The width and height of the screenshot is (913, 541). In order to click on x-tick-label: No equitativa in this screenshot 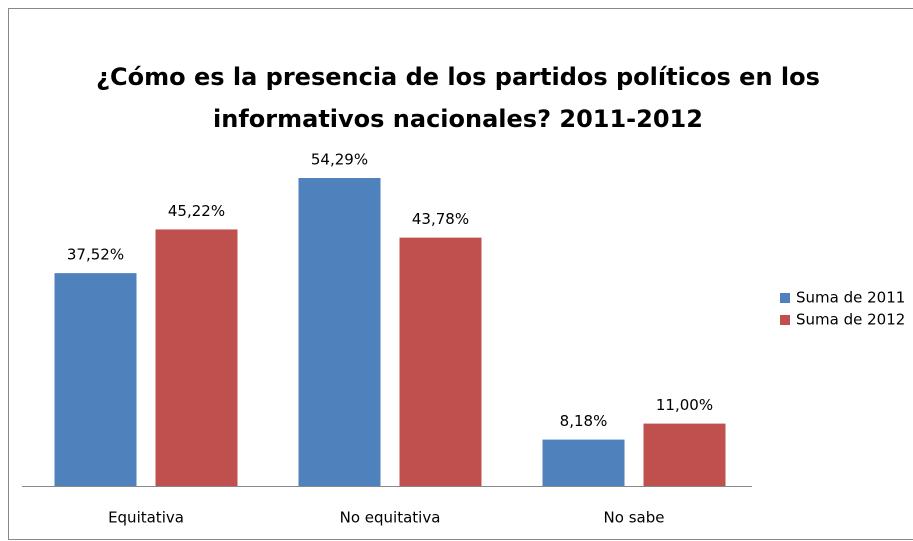, I will do `click(390, 518)`.